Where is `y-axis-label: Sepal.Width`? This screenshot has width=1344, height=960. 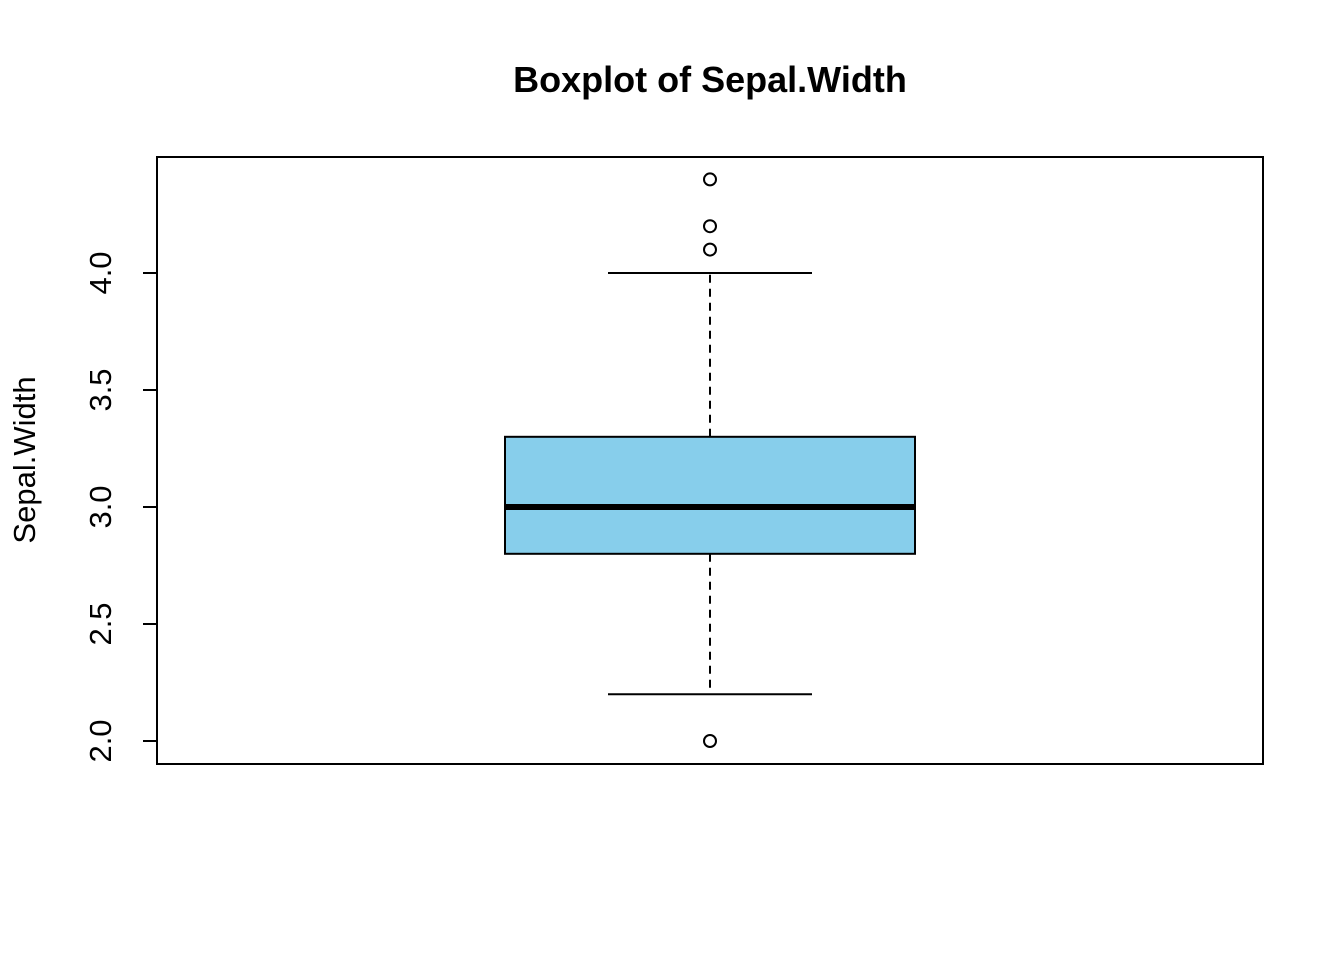 y-axis-label: Sepal.Width is located at coordinates (24, 459).